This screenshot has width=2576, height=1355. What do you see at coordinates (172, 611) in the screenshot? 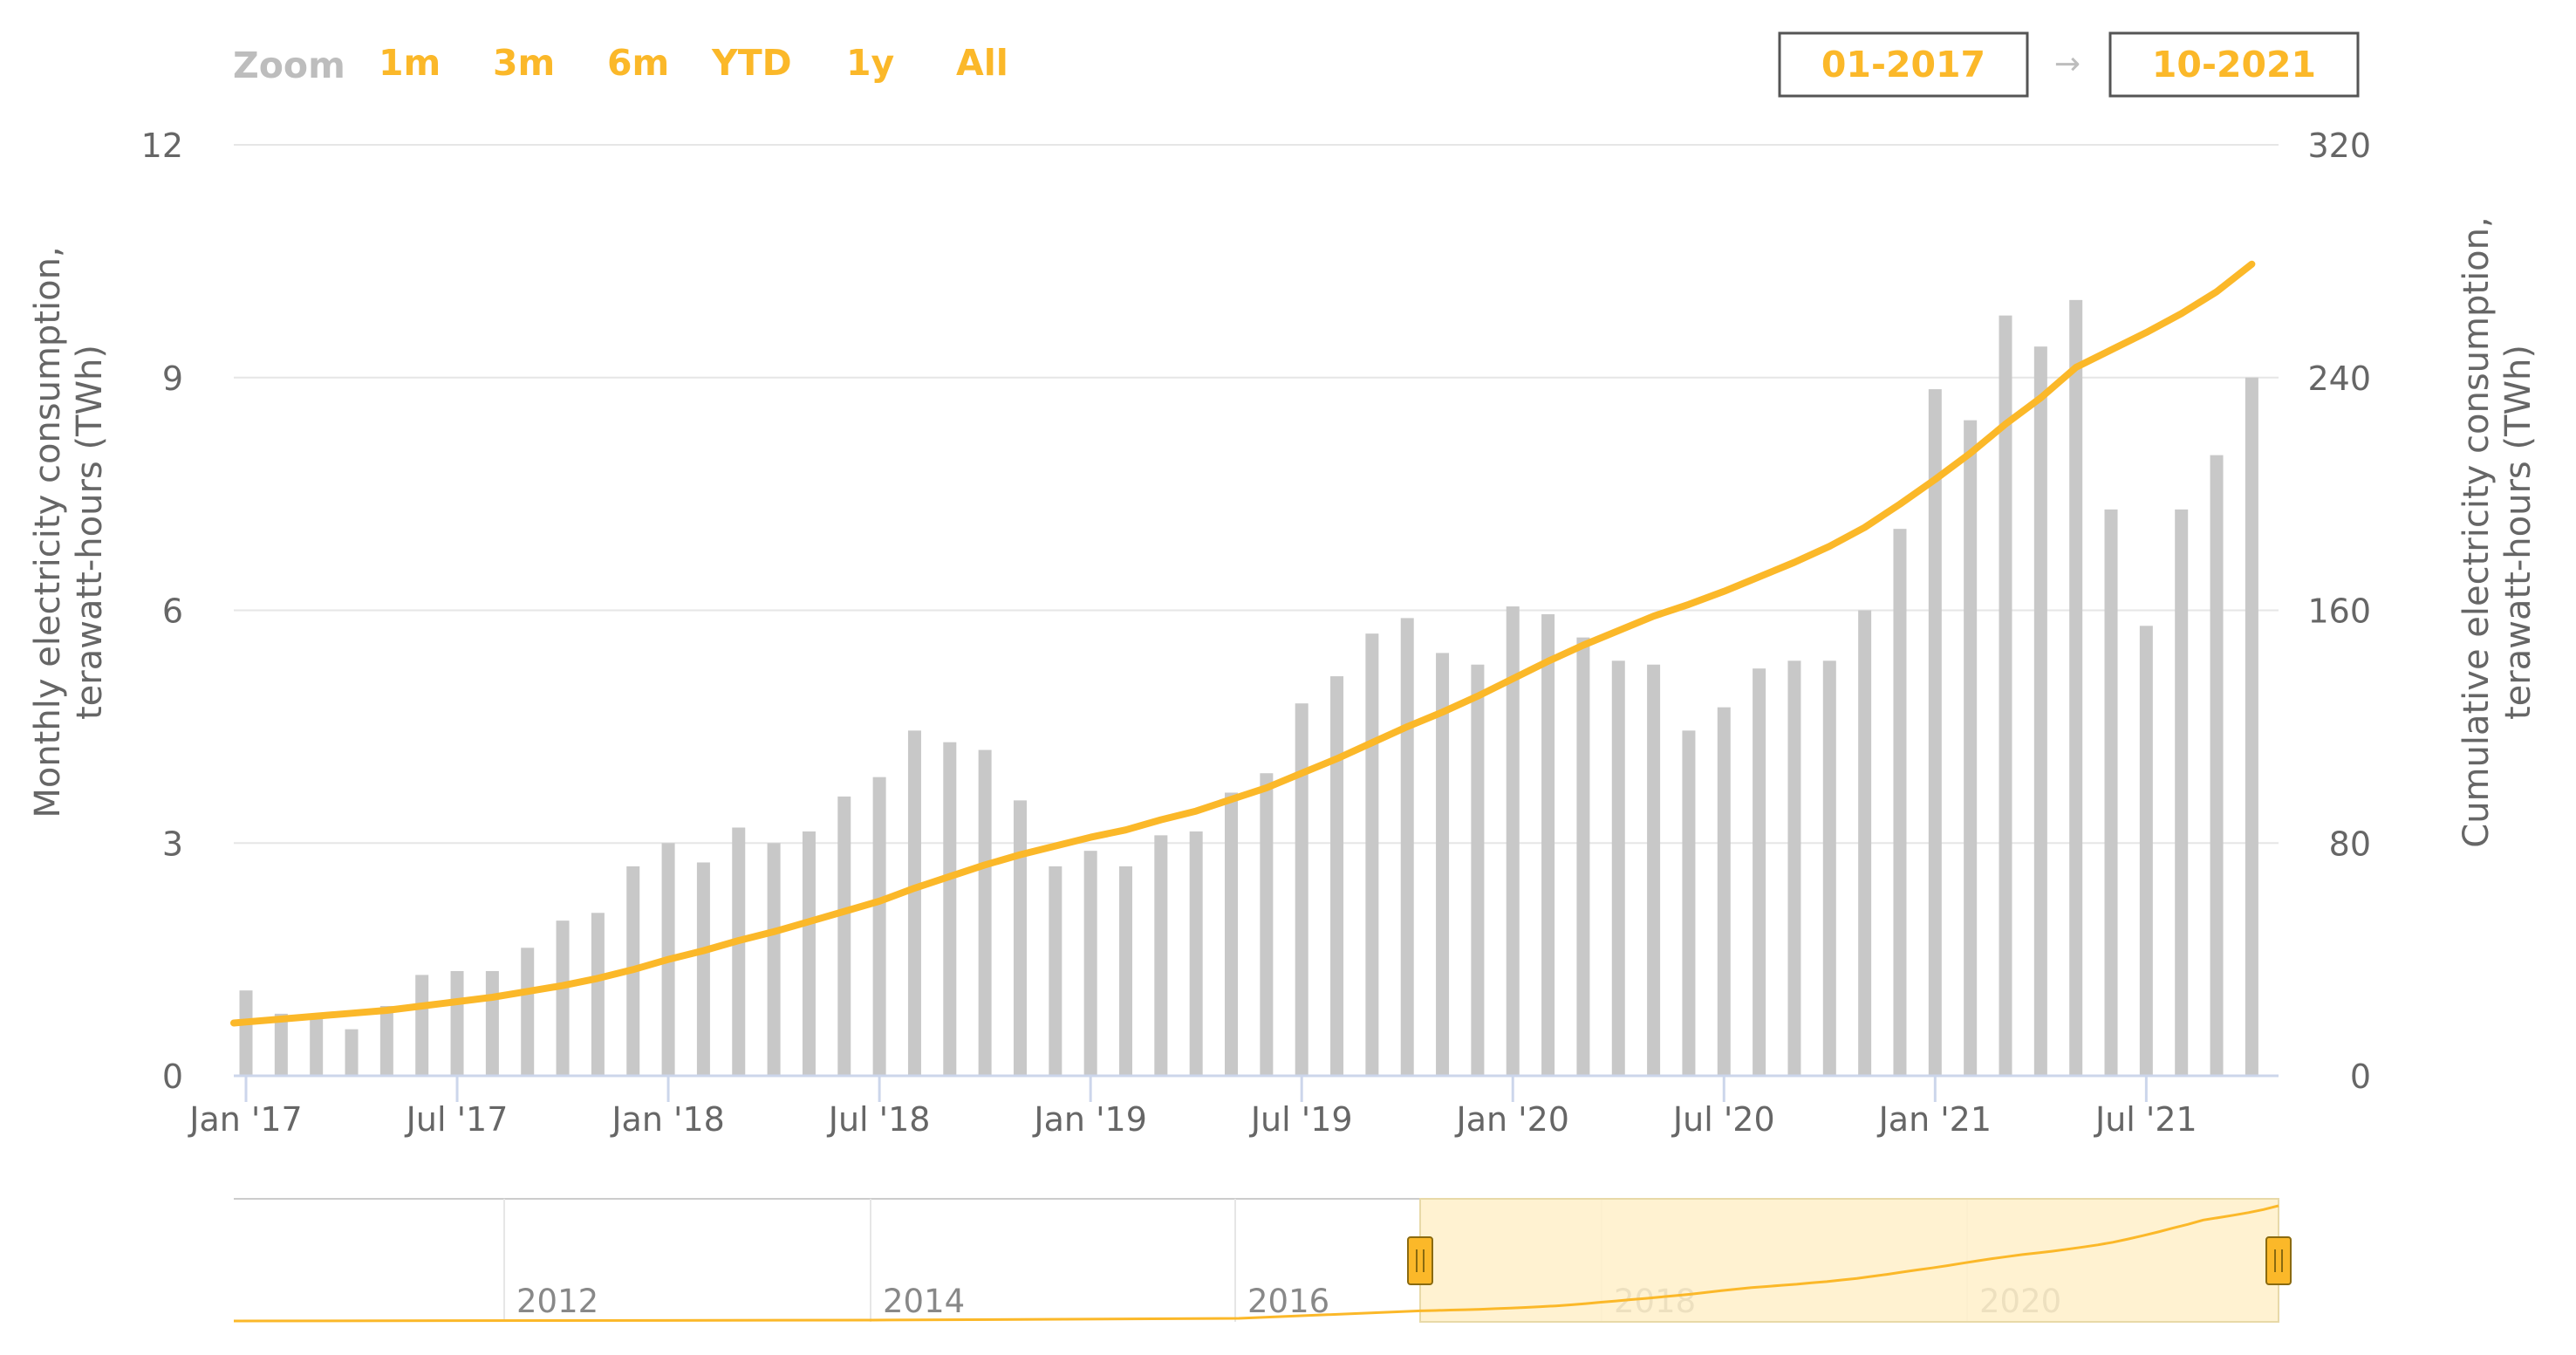
I see `y-tick-label-left: 6` at bounding box center [172, 611].